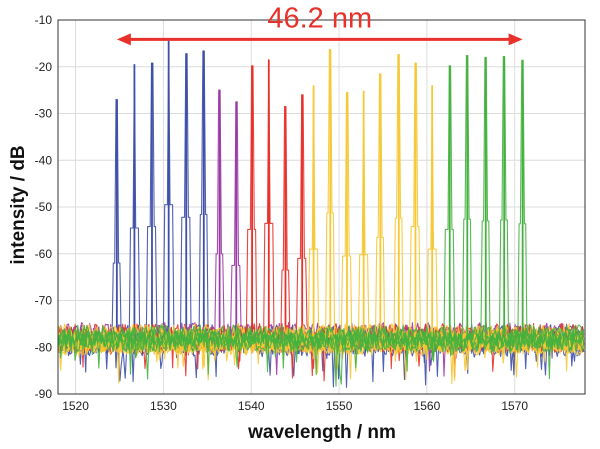 The image size is (600, 449). What do you see at coordinates (427, 406) in the screenshot?
I see `x-tick-label: 1560` at bounding box center [427, 406].